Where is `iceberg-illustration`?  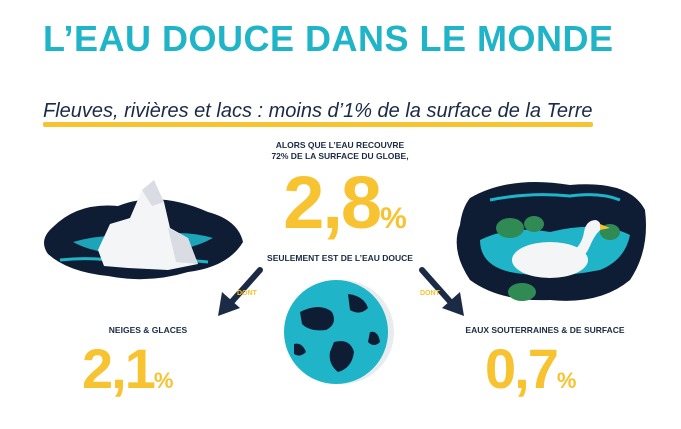
iceberg-illustration is located at coordinates (143, 230).